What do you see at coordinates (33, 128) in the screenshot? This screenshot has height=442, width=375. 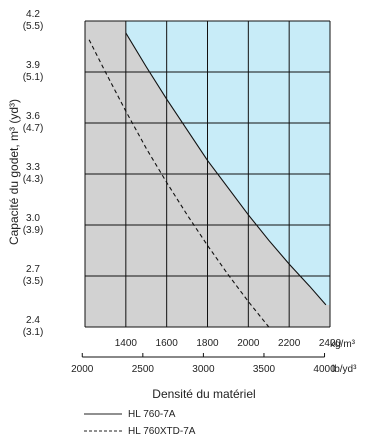 I see `y-tick-sub-label-2: (4.7)` at bounding box center [33, 128].